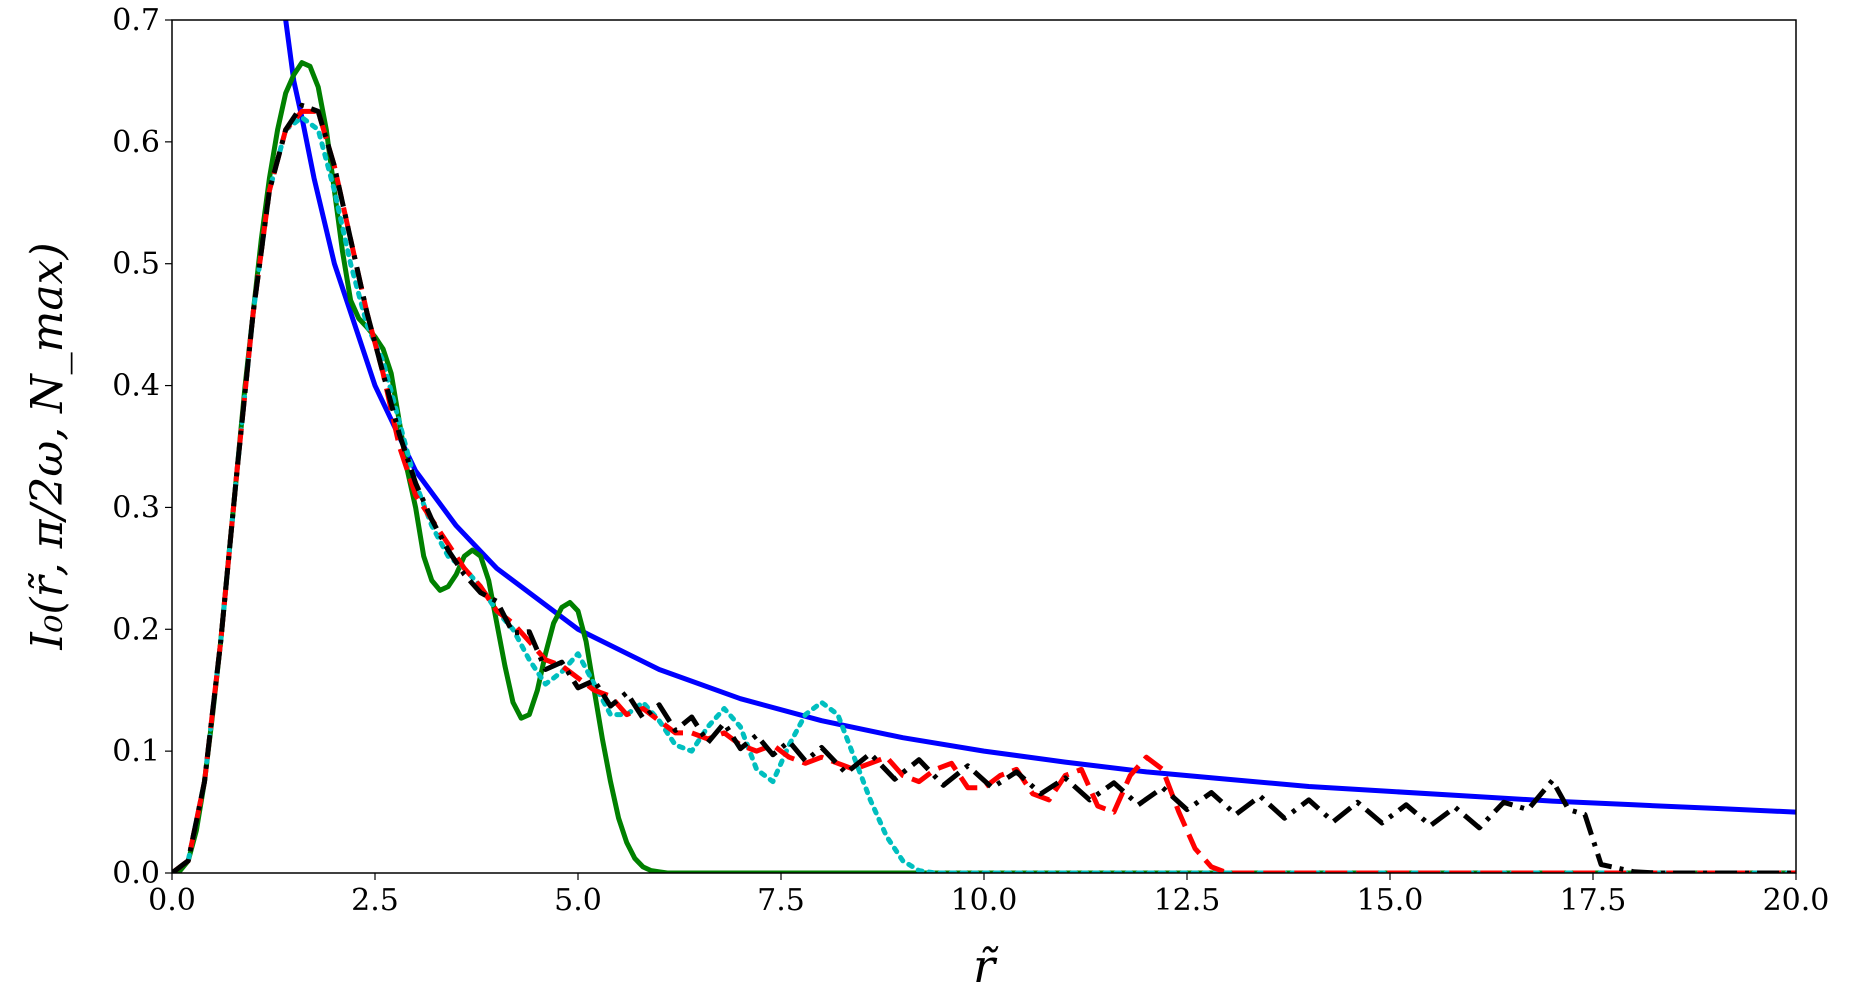 Image resolution: width=1853 pixels, height=989 pixels. I want to click on x-tick-label: 15.0, so click(1390, 900).